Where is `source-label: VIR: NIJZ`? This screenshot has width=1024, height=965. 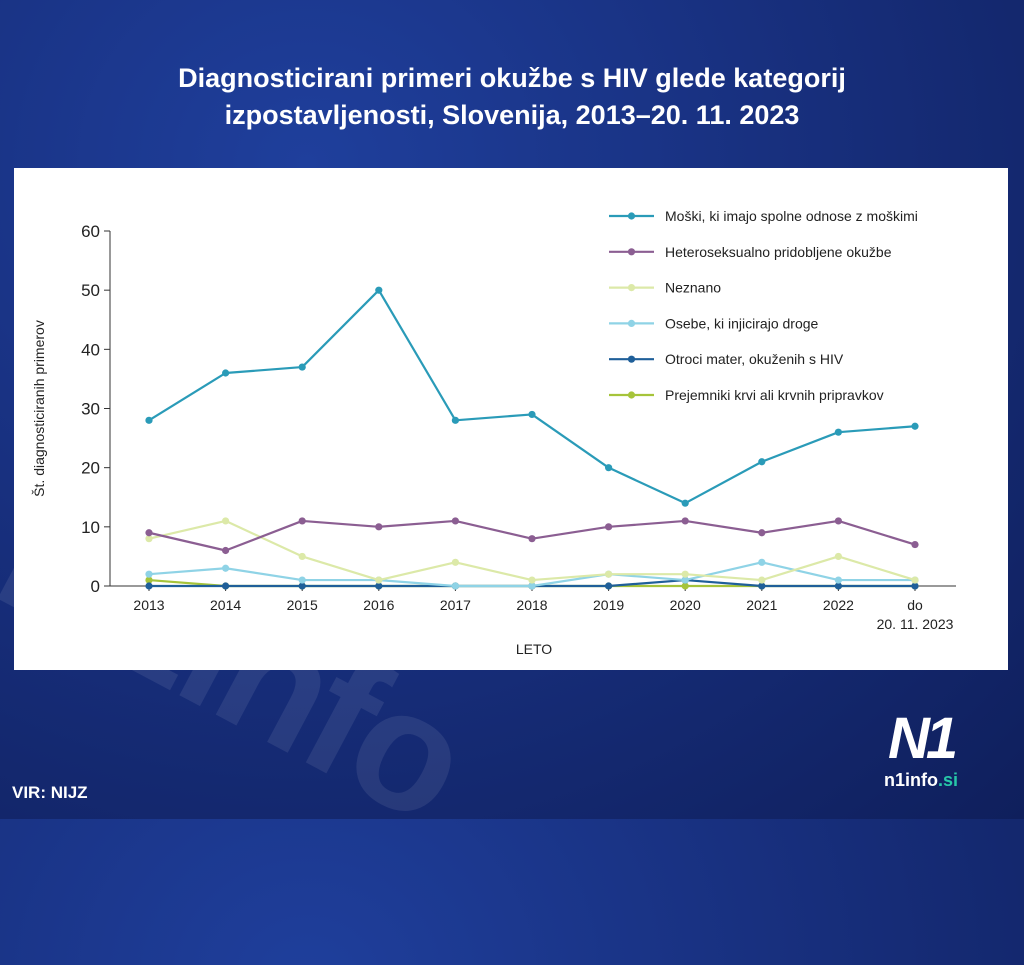 source-label: VIR: NIJZ is located at coordinates (50, 792).